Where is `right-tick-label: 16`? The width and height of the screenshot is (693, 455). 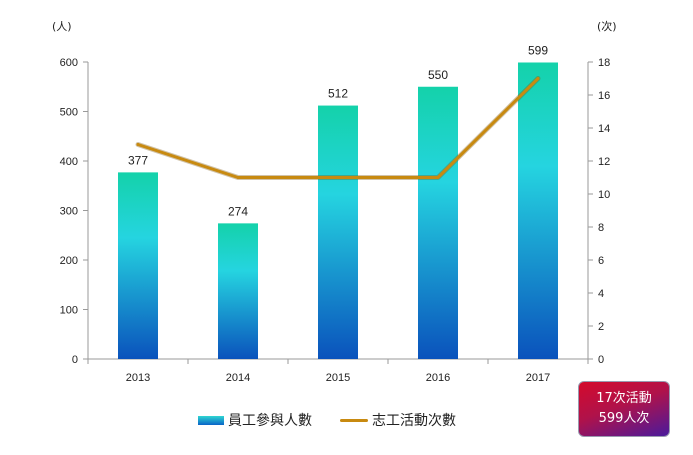 right-tick-label: 16 is located at coordinates (604, 96).